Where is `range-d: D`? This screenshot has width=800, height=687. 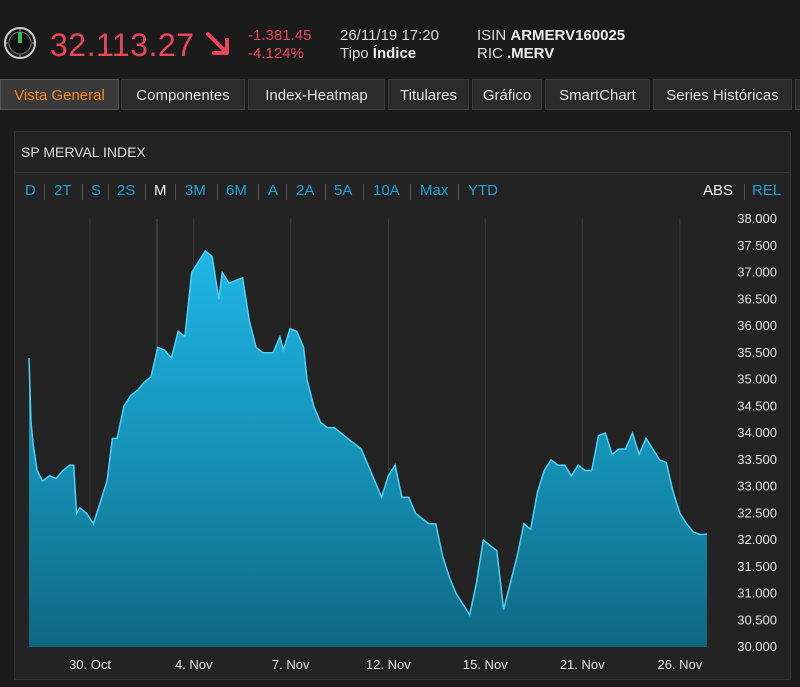 range-d: D is located at coordinates (30, 190).